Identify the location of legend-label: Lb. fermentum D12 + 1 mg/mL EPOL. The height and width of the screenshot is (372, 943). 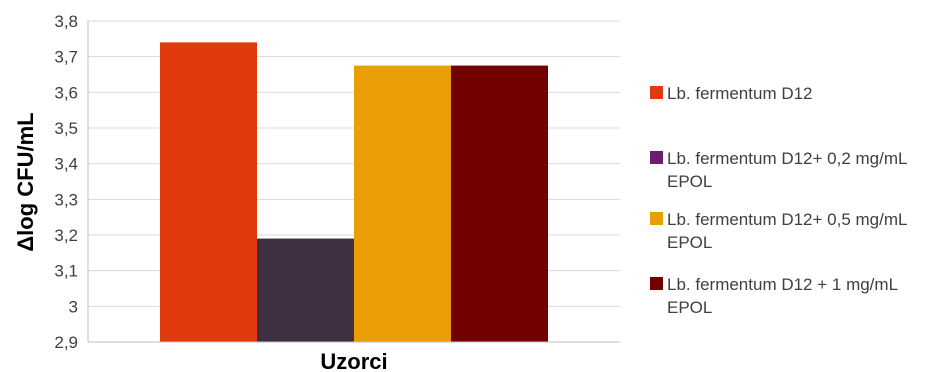
(782, 296).